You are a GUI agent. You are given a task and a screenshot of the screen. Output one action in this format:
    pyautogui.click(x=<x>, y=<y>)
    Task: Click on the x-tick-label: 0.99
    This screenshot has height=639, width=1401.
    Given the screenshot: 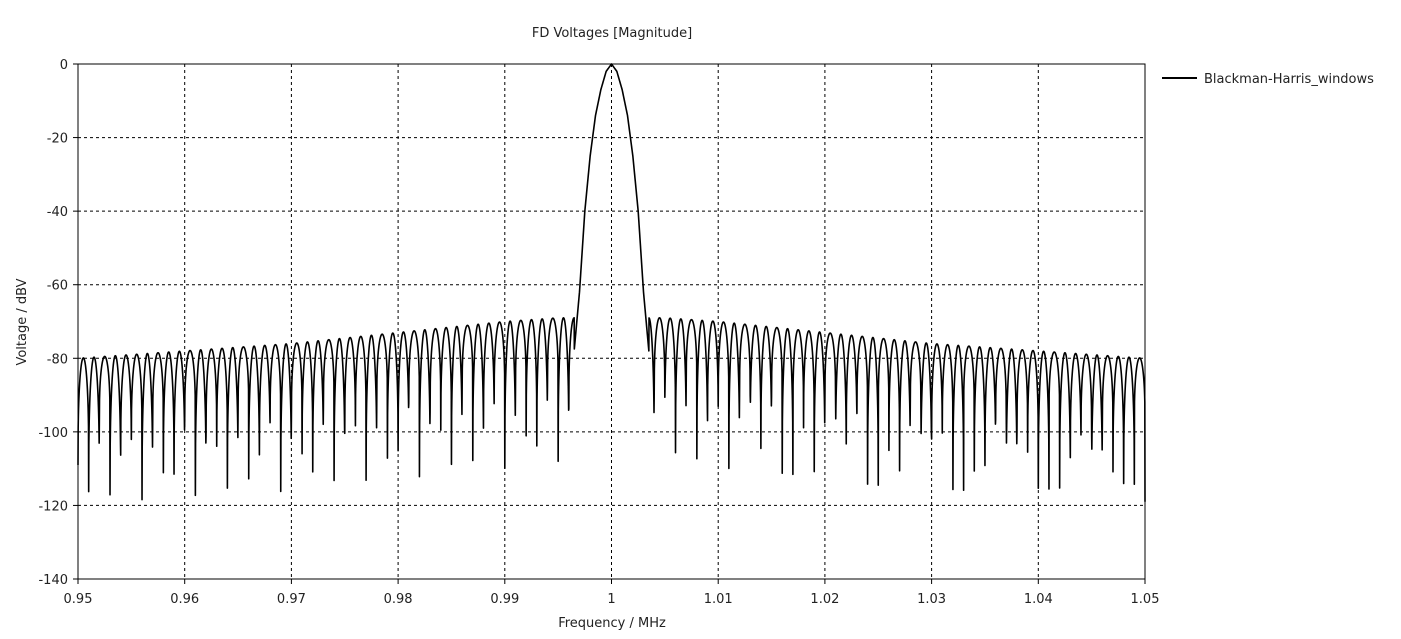 What is the action you would take?
    pyautogui.click(x=504, y=599)
    